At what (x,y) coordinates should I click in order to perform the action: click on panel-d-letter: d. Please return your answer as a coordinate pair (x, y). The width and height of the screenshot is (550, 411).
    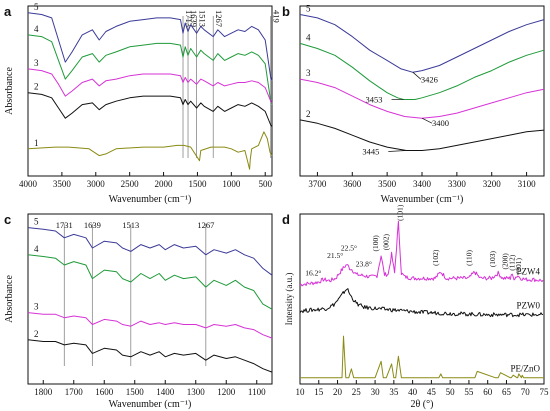
    Looking at the image, I should click on (286, 219).